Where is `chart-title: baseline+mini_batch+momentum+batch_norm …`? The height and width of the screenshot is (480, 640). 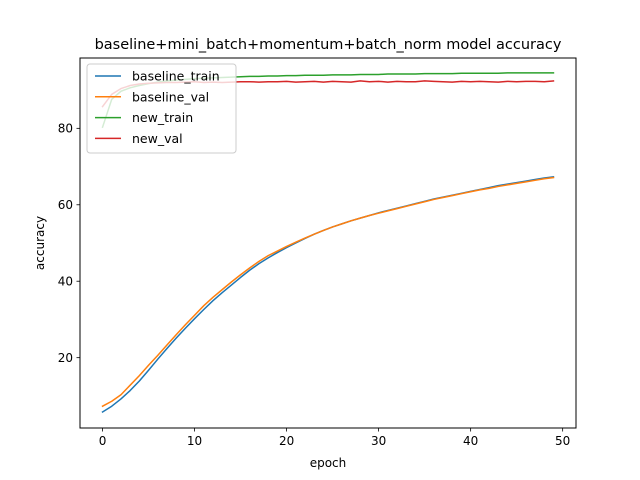 chart-title: baseline+mini_batch+momentum+batch_norm … is located at coordinates (328, 45).